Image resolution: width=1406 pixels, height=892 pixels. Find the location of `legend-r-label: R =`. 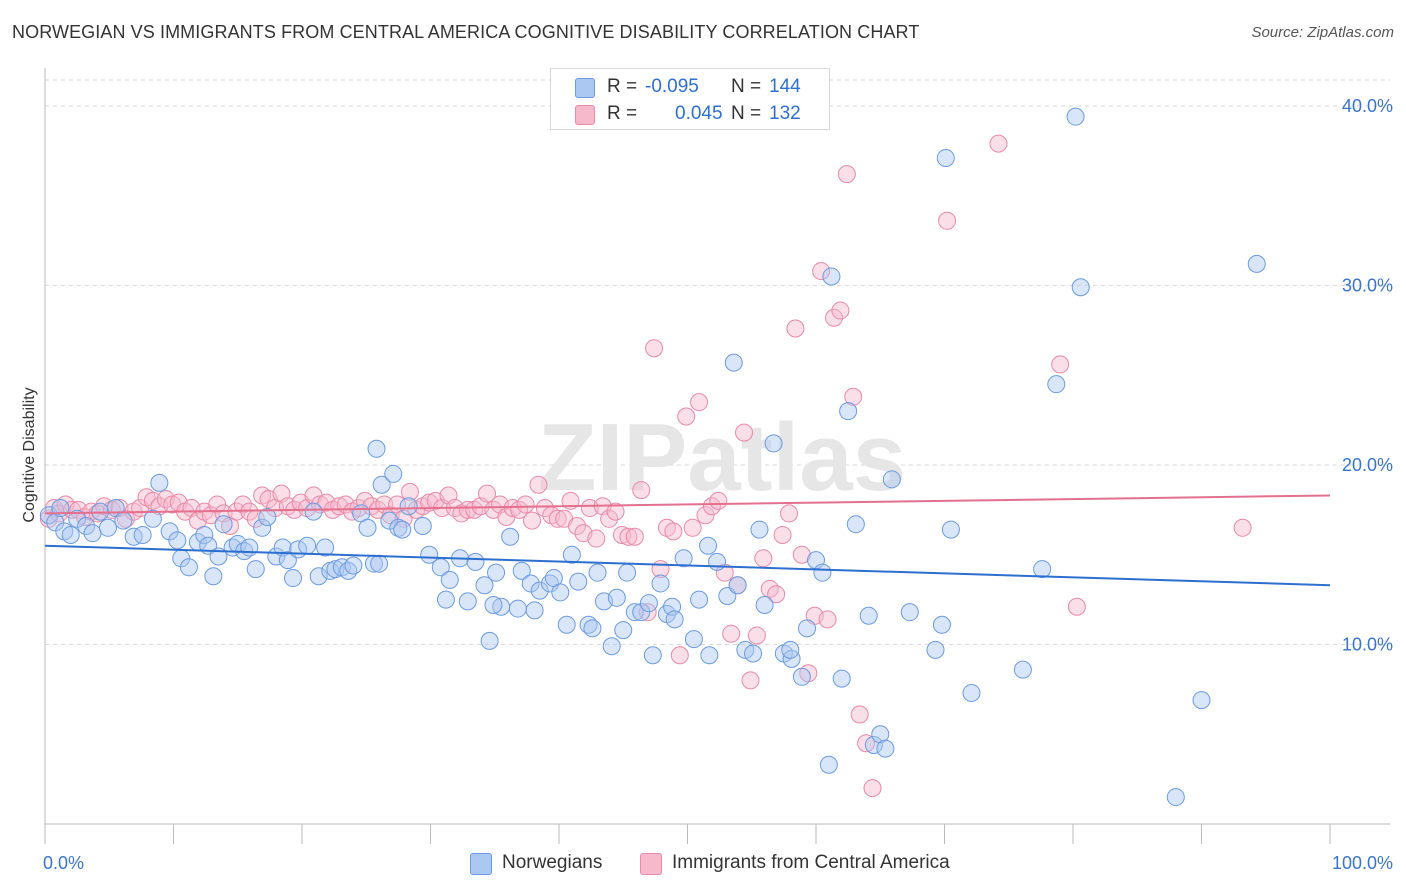

legend-r-label: R = is located at coordinates (622, 113).